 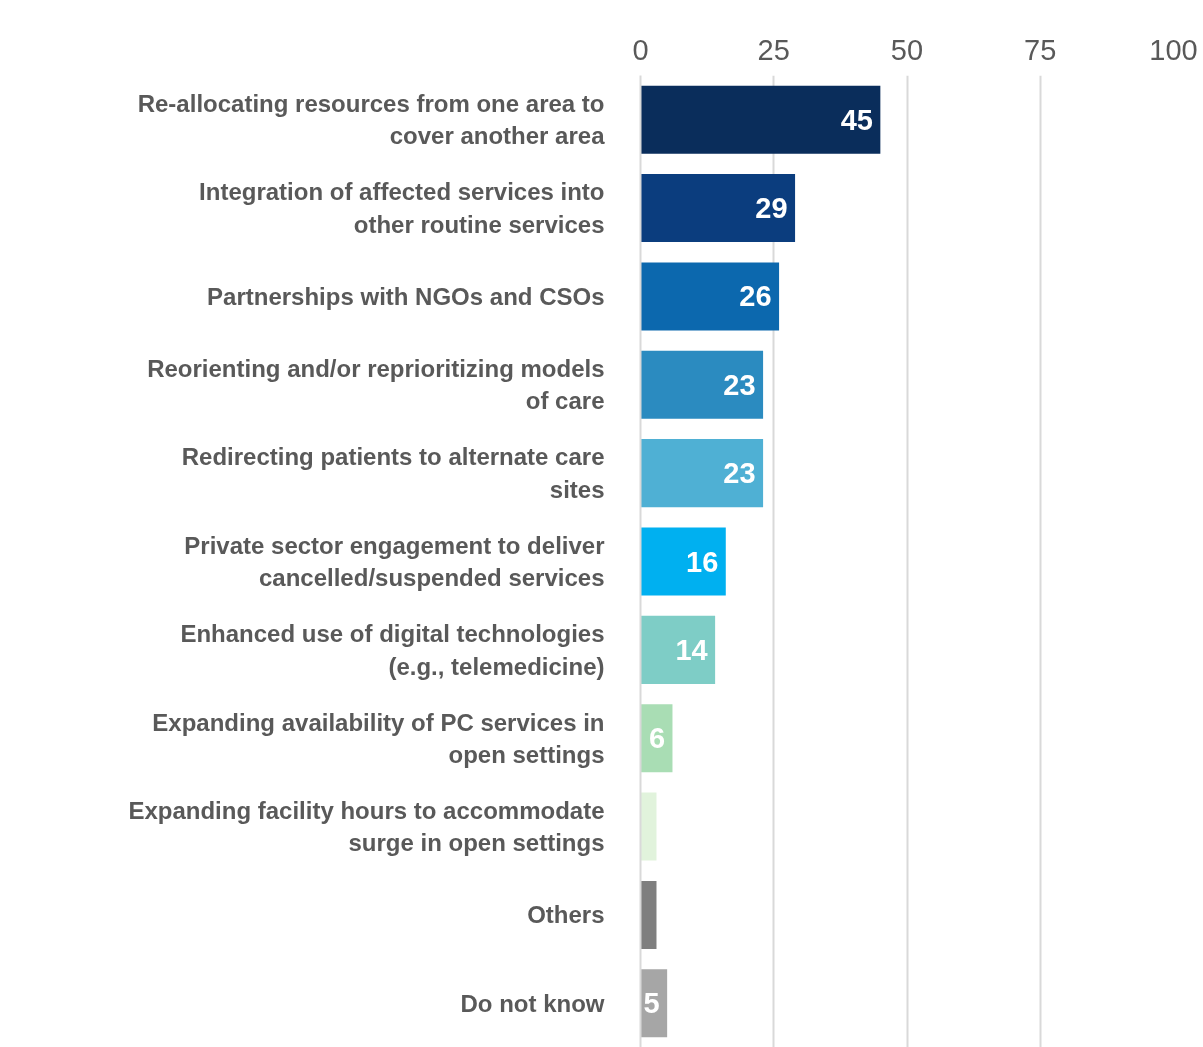 What do you see at coordinates (907, 49) in the screenshot?
I see `x-tick-label: 50` at bounding box center [907, 49].